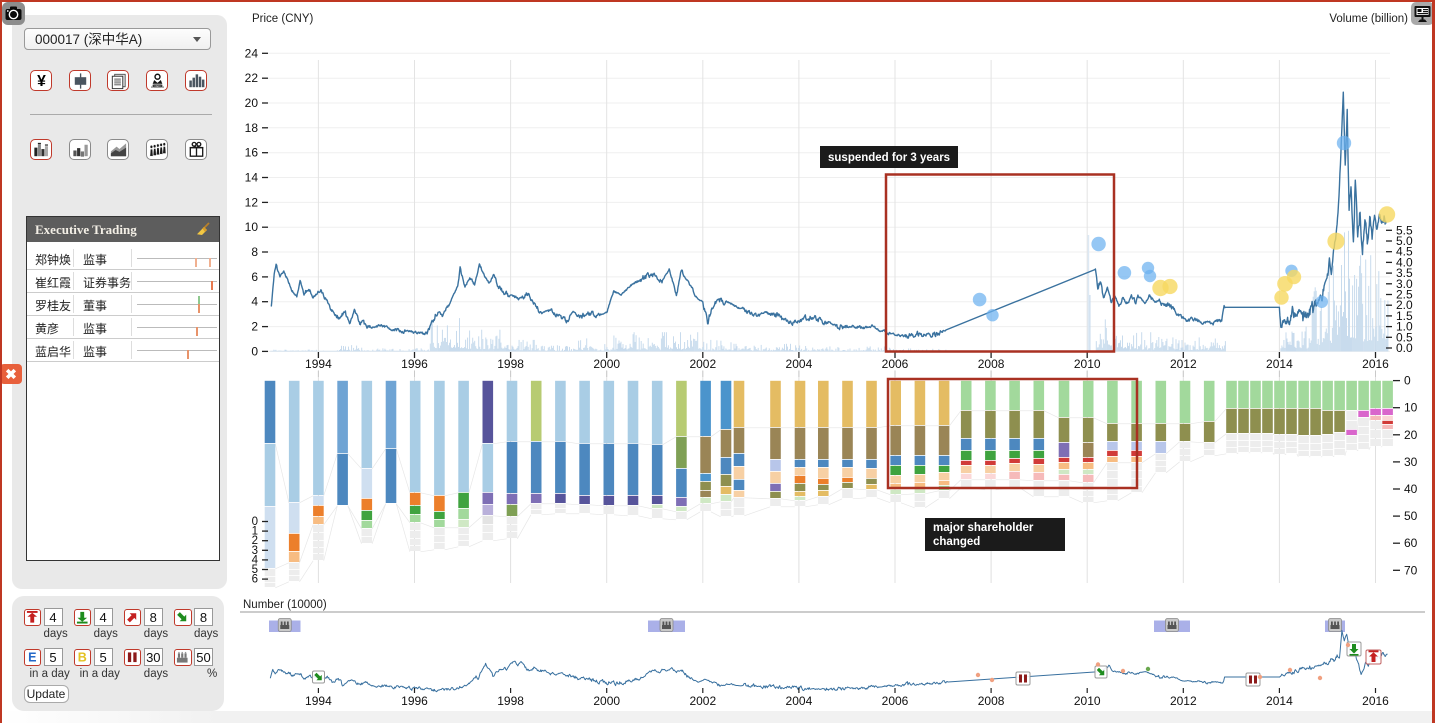 The width and height of the screenshot is (1435, 723). What do you see at coordinates (81, 657) in the screenshot?
I see `svg-text: B` at bounding box center [81, 657].